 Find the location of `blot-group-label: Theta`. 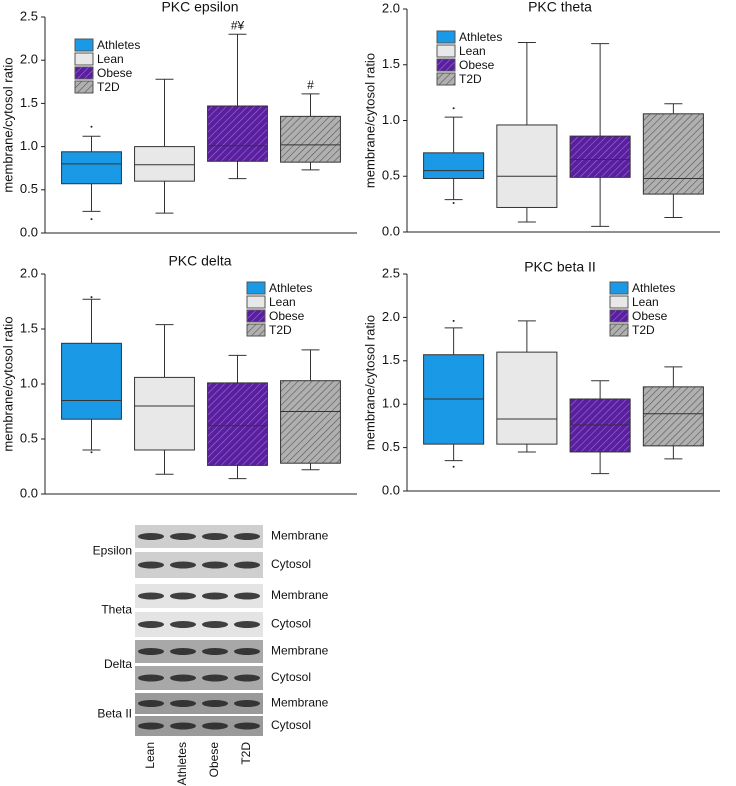

blot-group-label: Theta is located at coordinates (116, 610).